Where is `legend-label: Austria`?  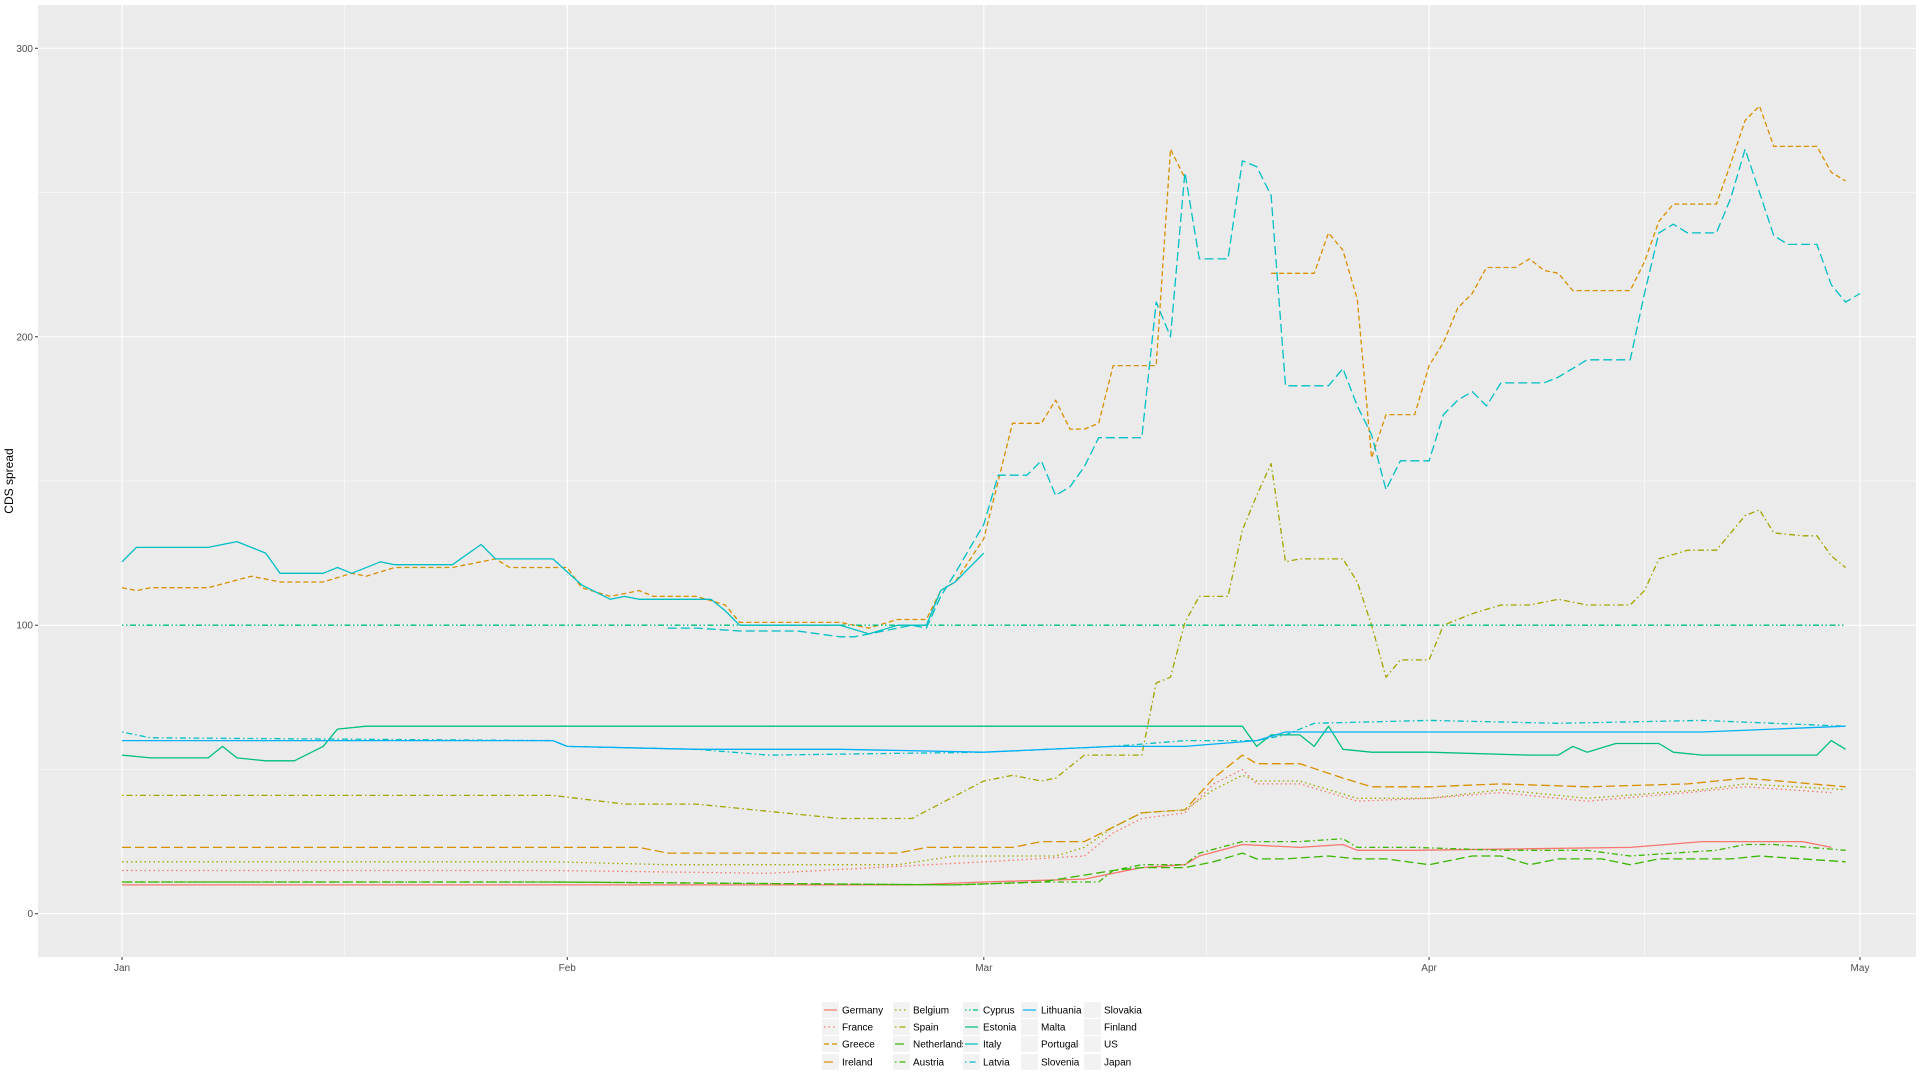 legend-label: Austria is located at coordinates (929, 1063).